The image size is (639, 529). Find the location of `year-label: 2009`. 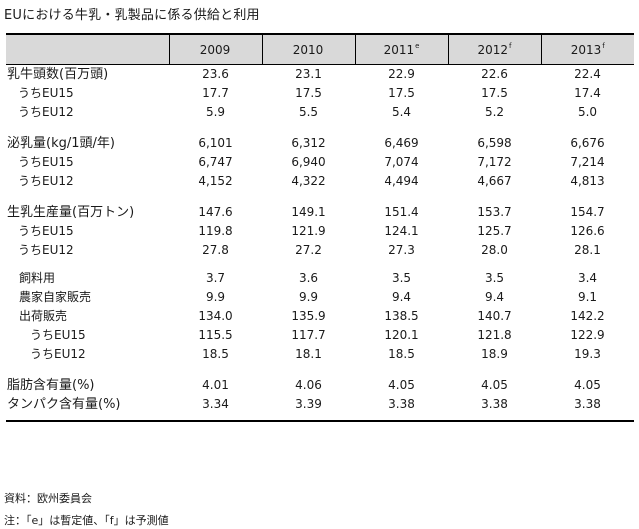

year-label: 2009 is located at coordinates (215, 50).